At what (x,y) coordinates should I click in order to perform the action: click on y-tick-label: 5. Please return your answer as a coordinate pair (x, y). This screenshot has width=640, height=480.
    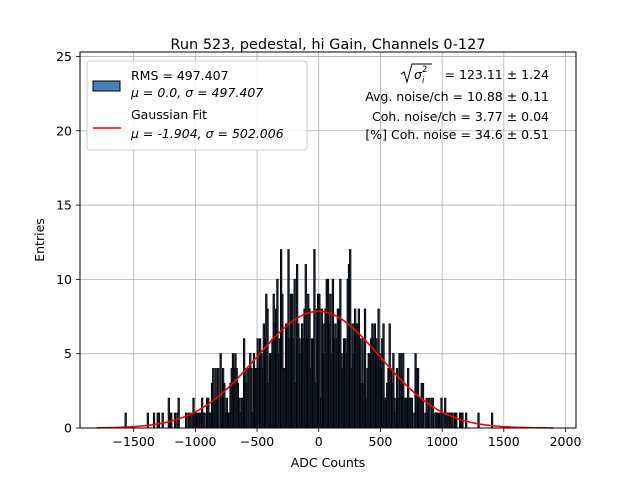
    Looking at the image, I should click on (68, 353).